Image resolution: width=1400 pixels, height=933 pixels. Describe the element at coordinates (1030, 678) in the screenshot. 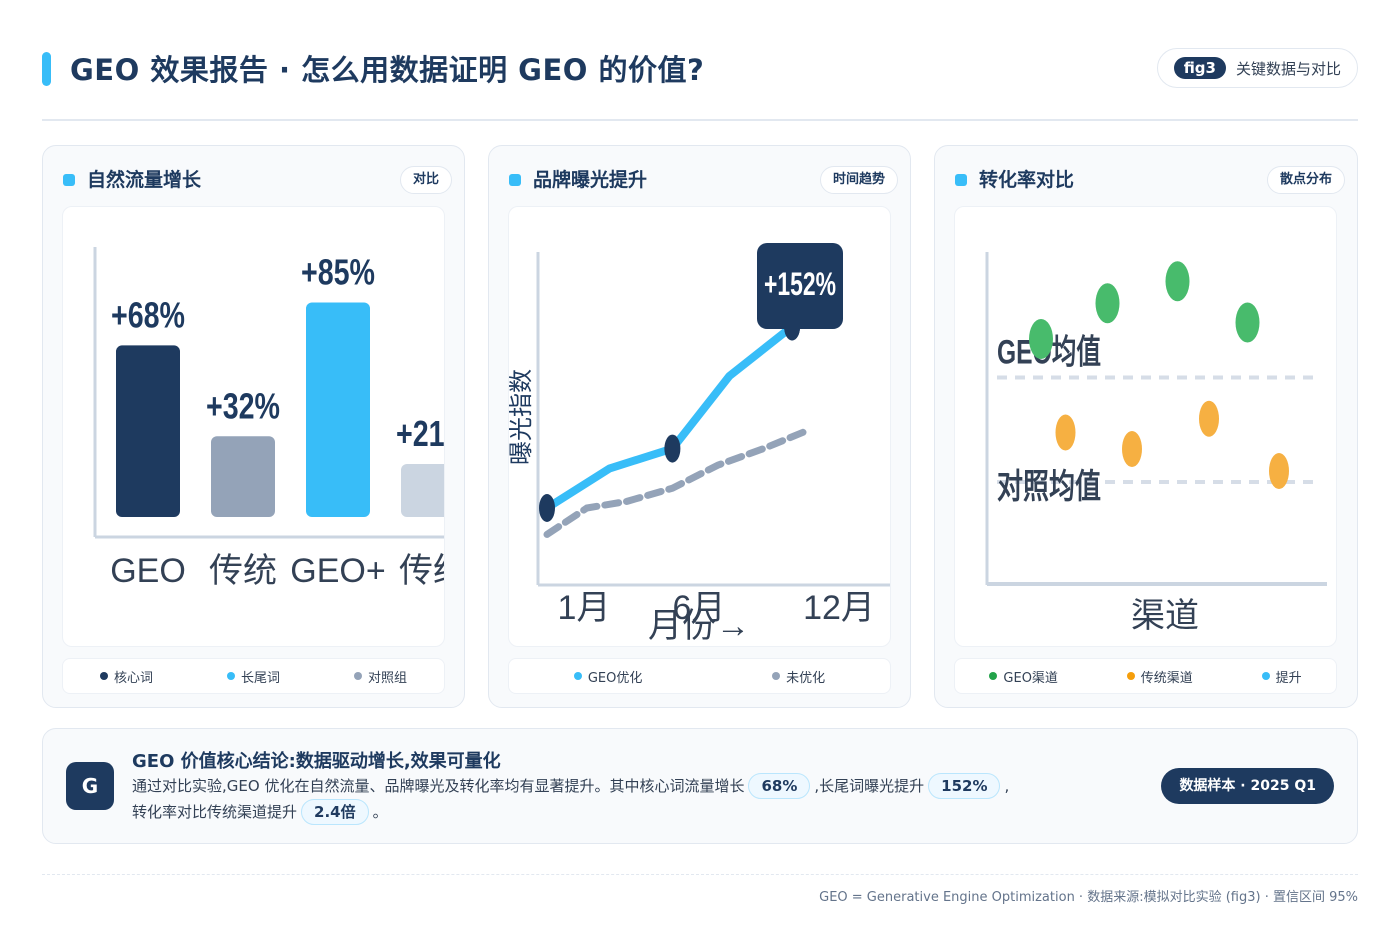

I see `legend-label: GEO渠道` at that location.